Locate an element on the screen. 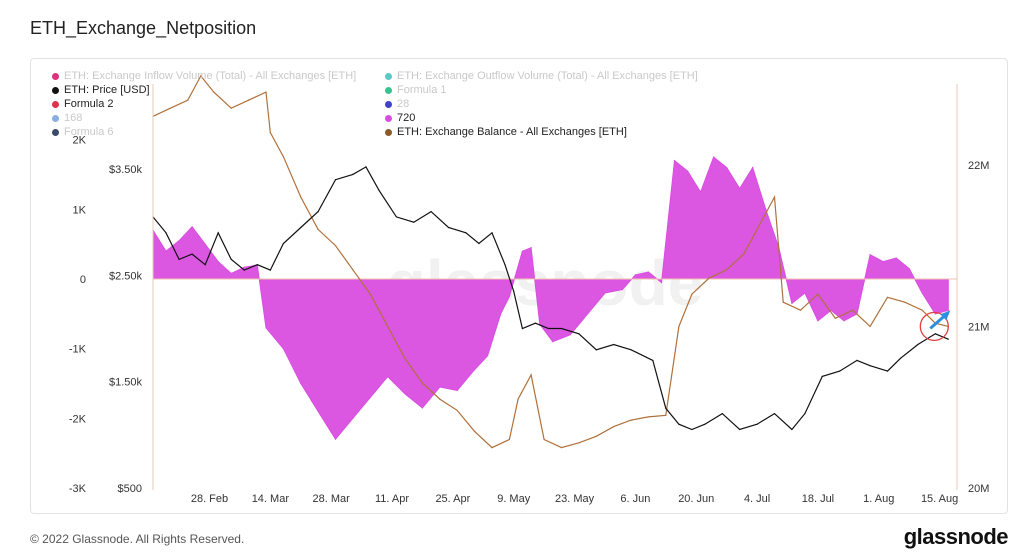 This screenshot has width=1034, height=558. legend-label: 720 is located at coordinates (406, 118).